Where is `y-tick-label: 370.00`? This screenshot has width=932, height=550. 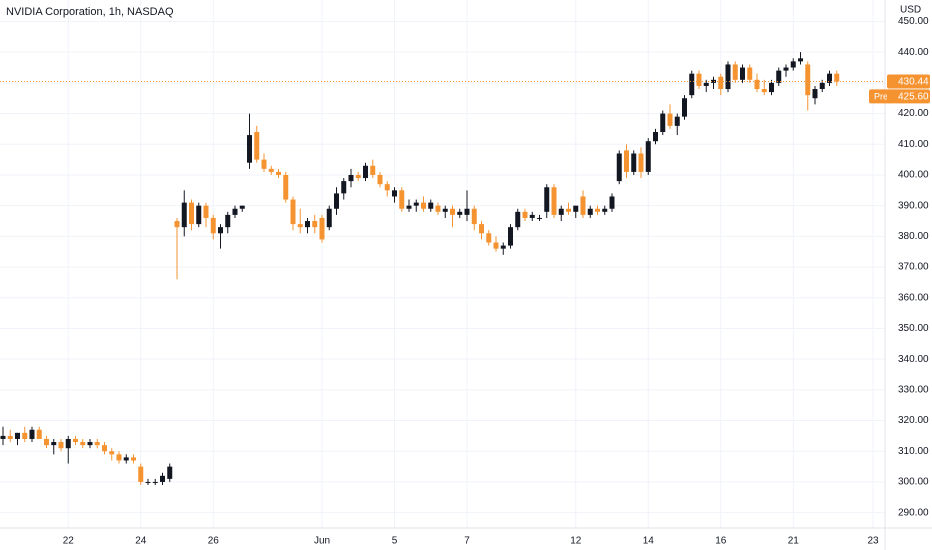 y-tick-label: 370.00 is located at coordinates (913, 267).